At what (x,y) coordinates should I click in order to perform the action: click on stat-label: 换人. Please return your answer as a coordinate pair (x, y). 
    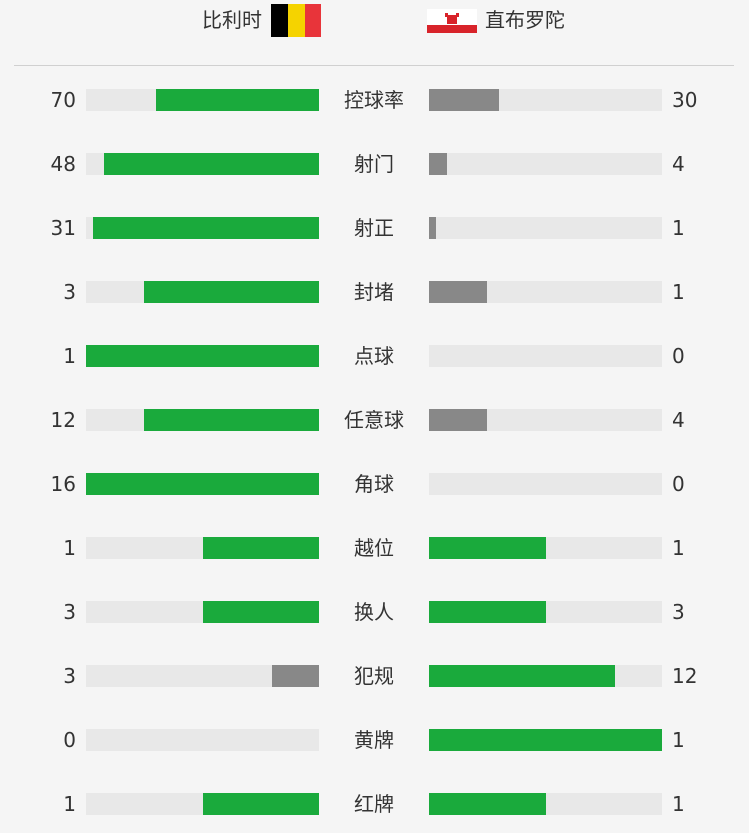
    Looking at the image, I should click on (374, 612).